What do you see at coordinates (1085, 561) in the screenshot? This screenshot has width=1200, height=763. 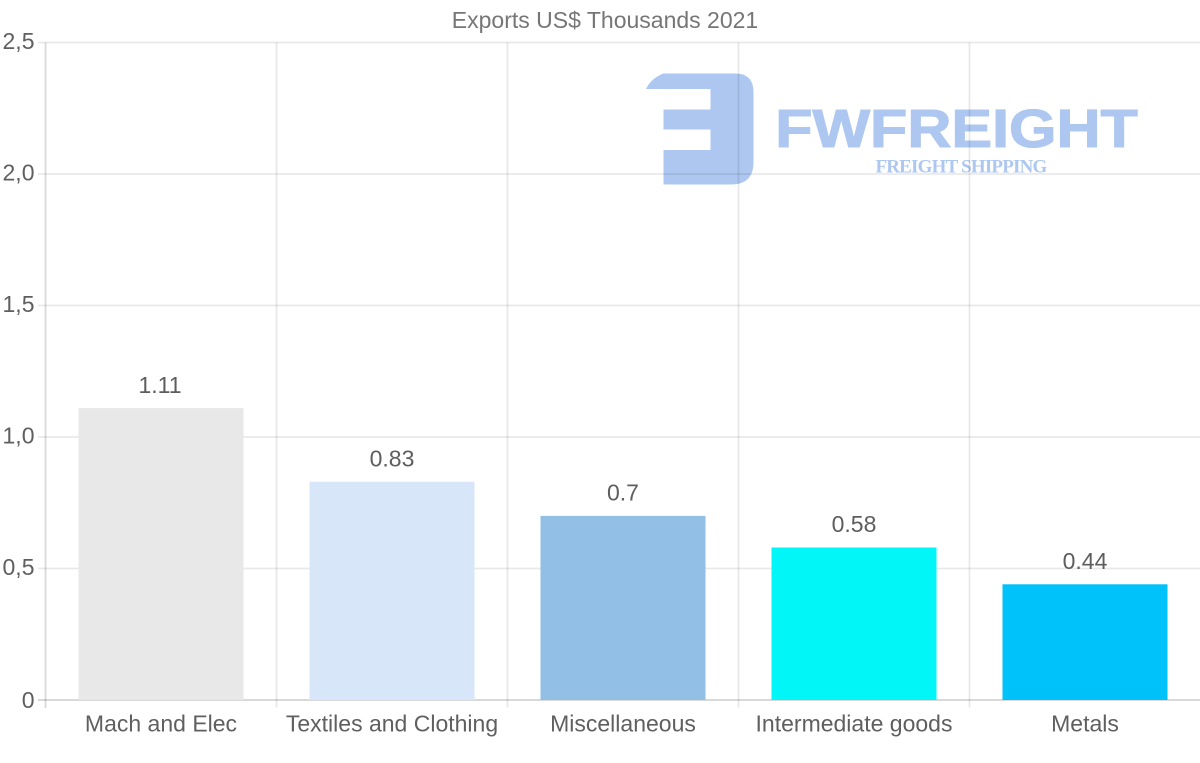 I see `svg-text: 0.44` at bounding box center [1085, 561].